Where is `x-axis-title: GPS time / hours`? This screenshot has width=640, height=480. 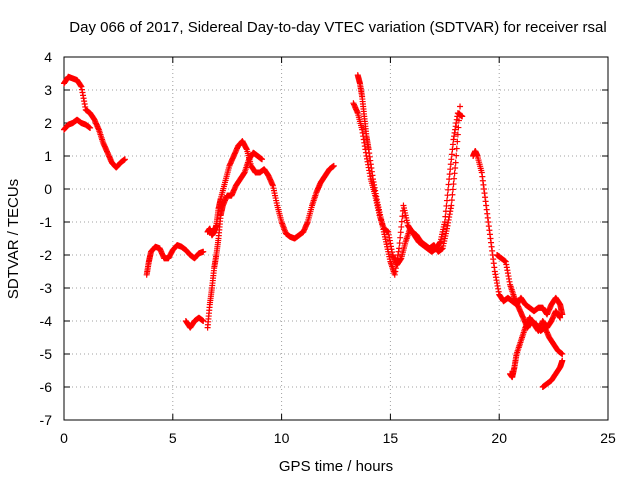
x-axis-title: GPS time / hours is located at coordinates (336, 466).